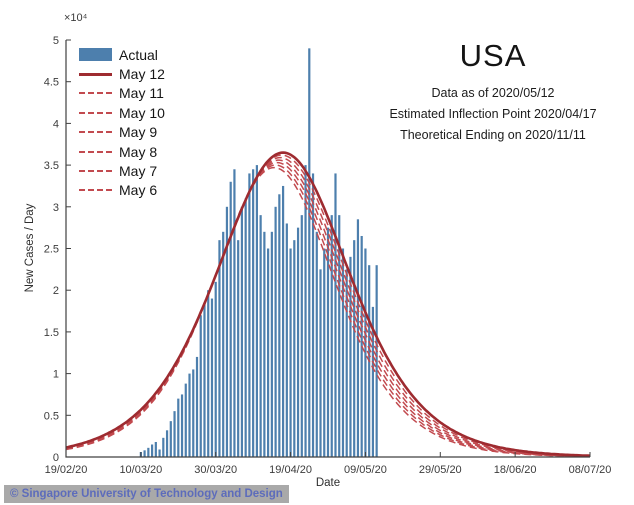 The image size is (634, 505). What do you see at coordinates (56, 208) in the screenshot?
I see `y-tick-label: 3` at bounding box center [56, 208].